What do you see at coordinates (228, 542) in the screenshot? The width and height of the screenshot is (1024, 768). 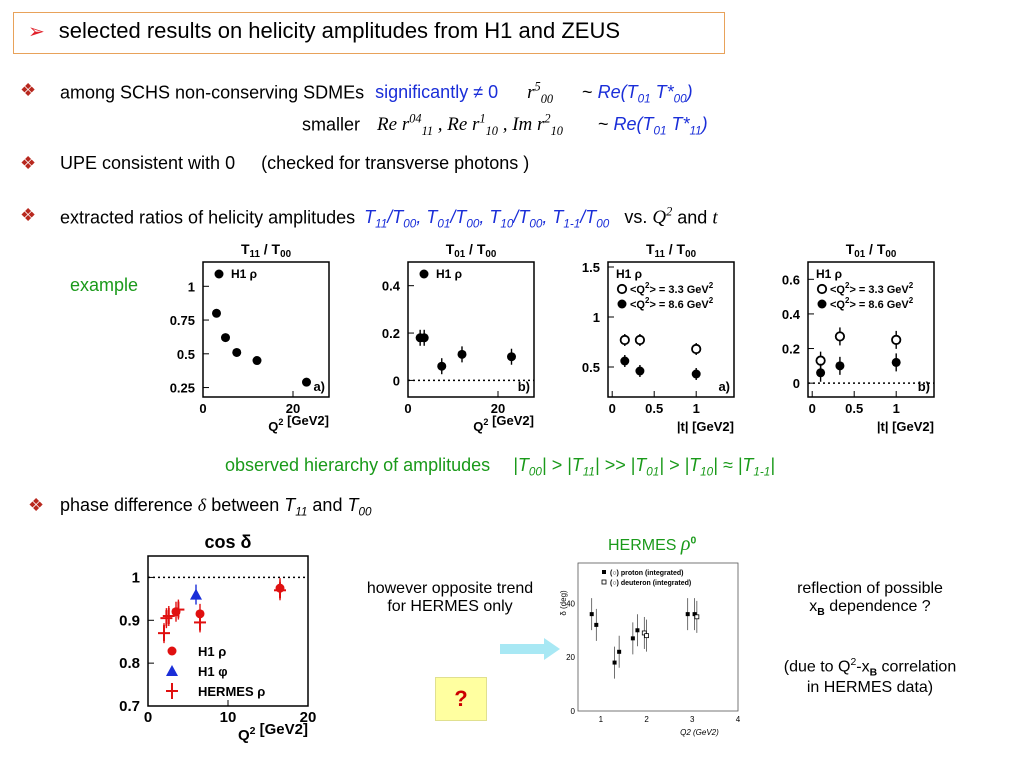 I see `chart-title: cos δ` at bounding box center [228, 542].